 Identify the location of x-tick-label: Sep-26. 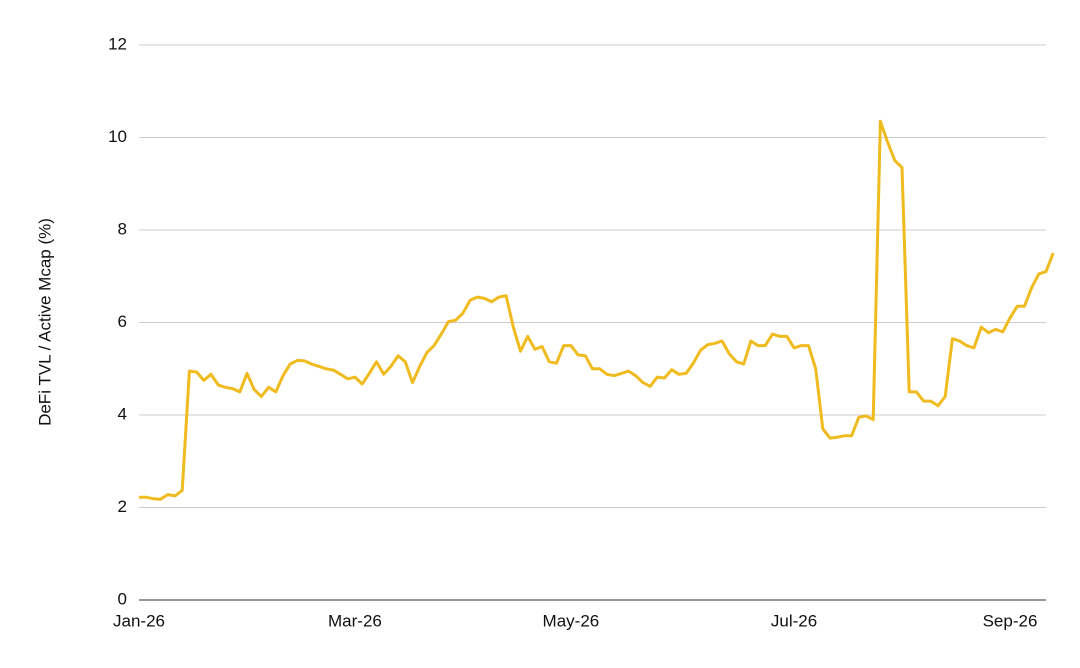
(1010, 620).